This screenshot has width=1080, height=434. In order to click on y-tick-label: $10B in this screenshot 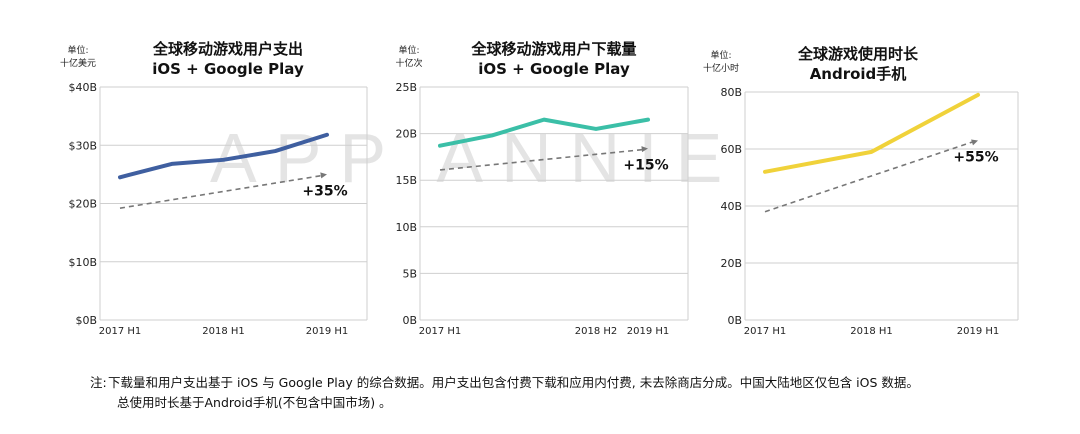, I will do `click(82, 262)`.